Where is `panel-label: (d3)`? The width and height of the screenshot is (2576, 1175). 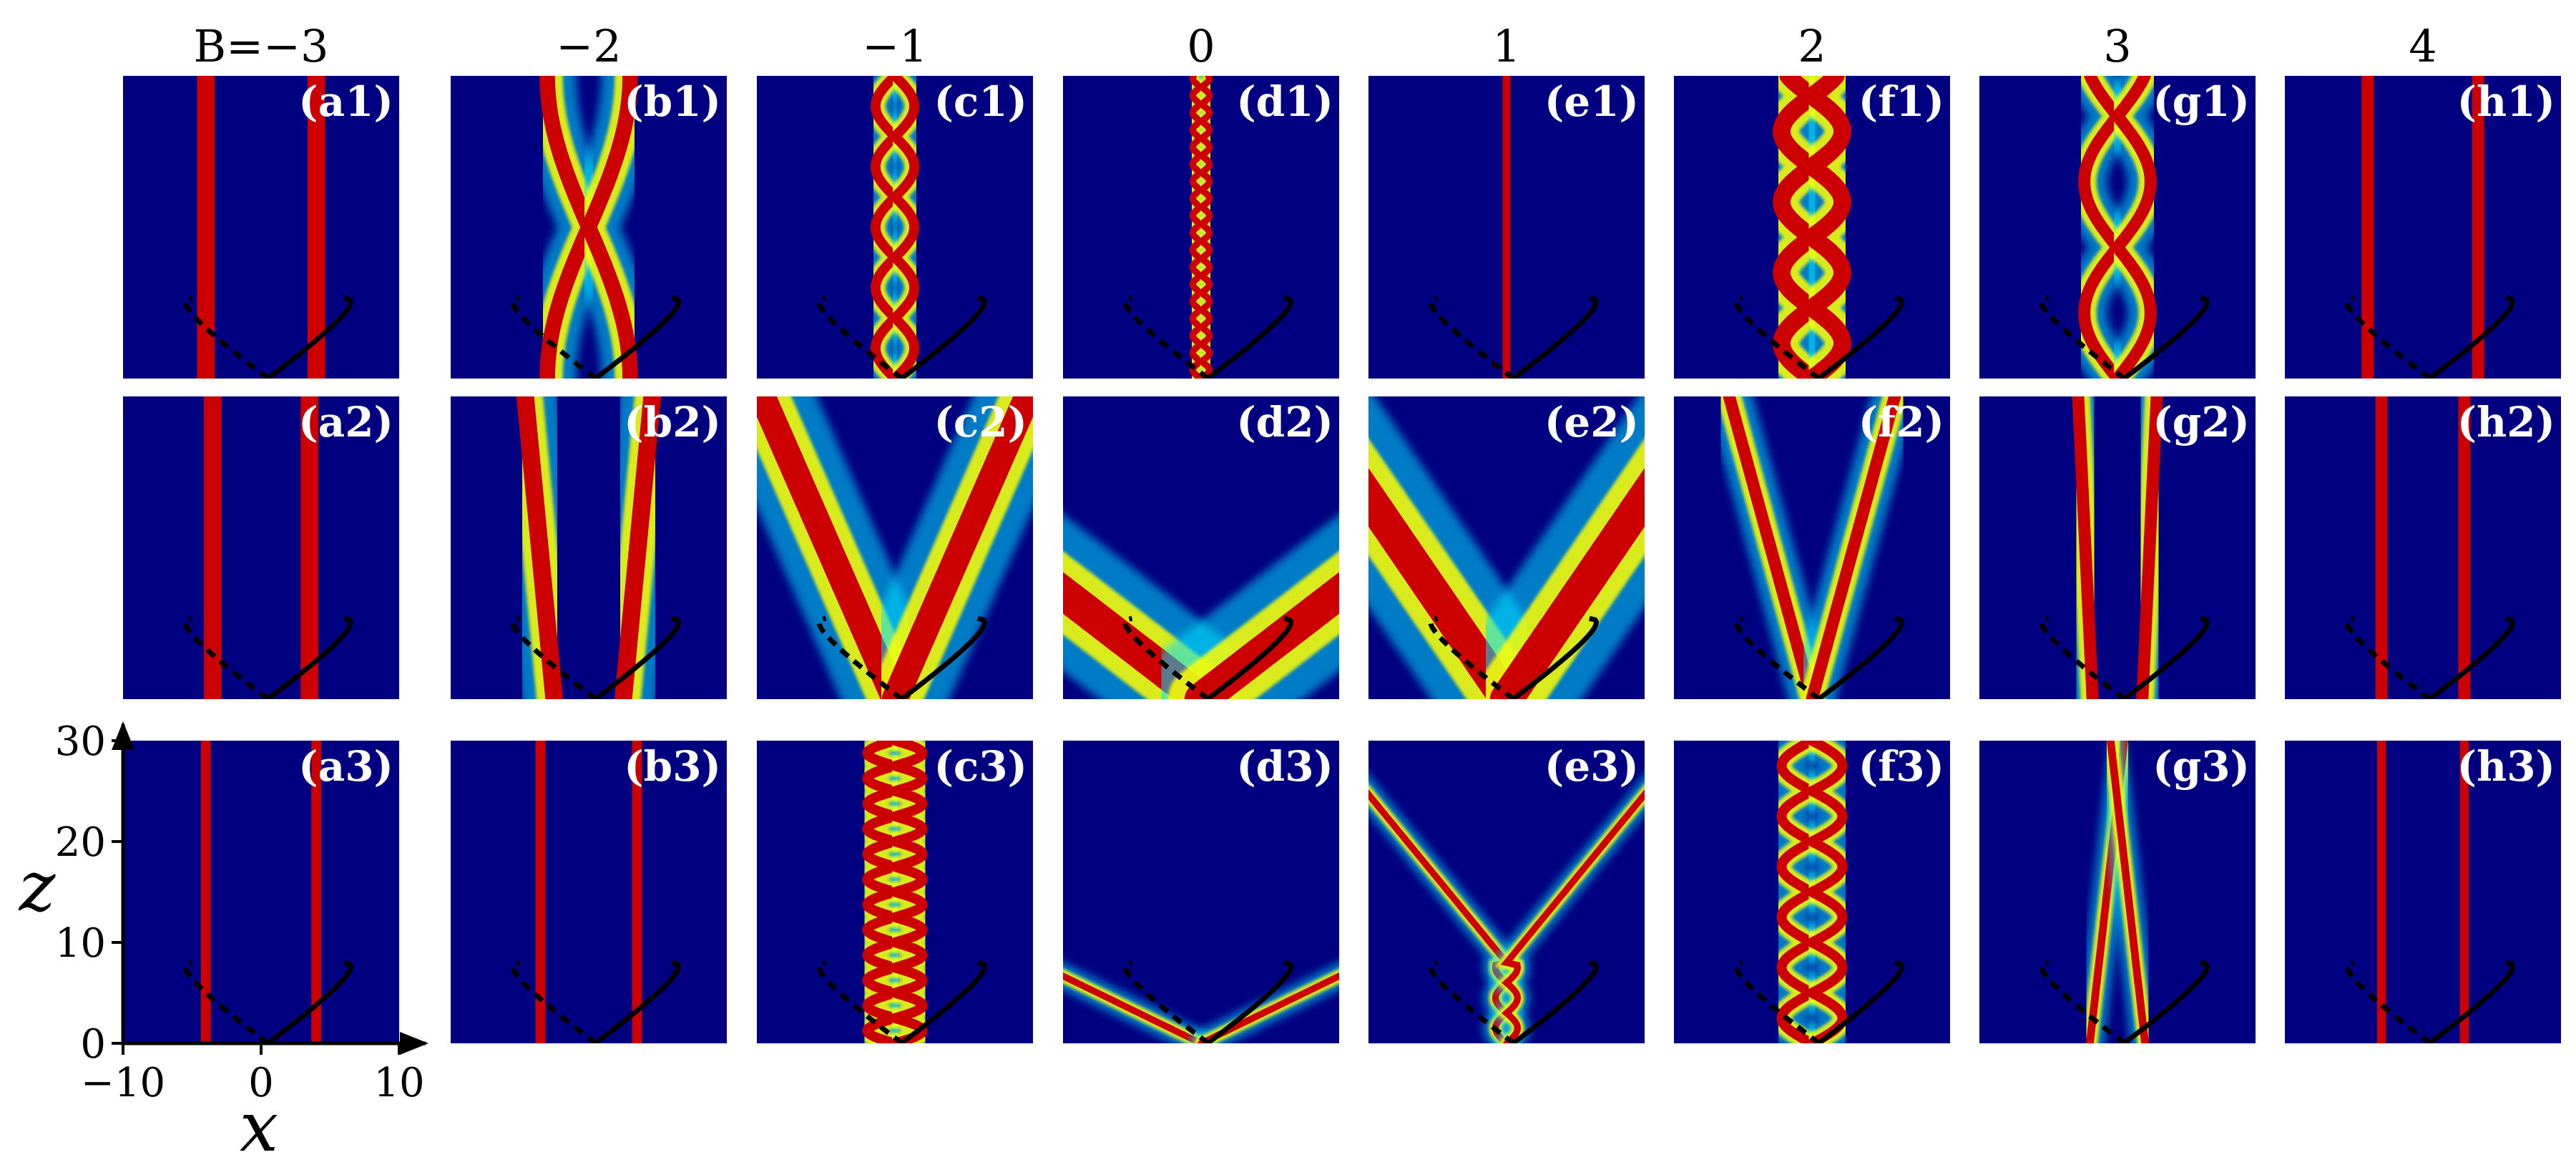
panel-label: (d3) is located at coordinates (1284, 767).